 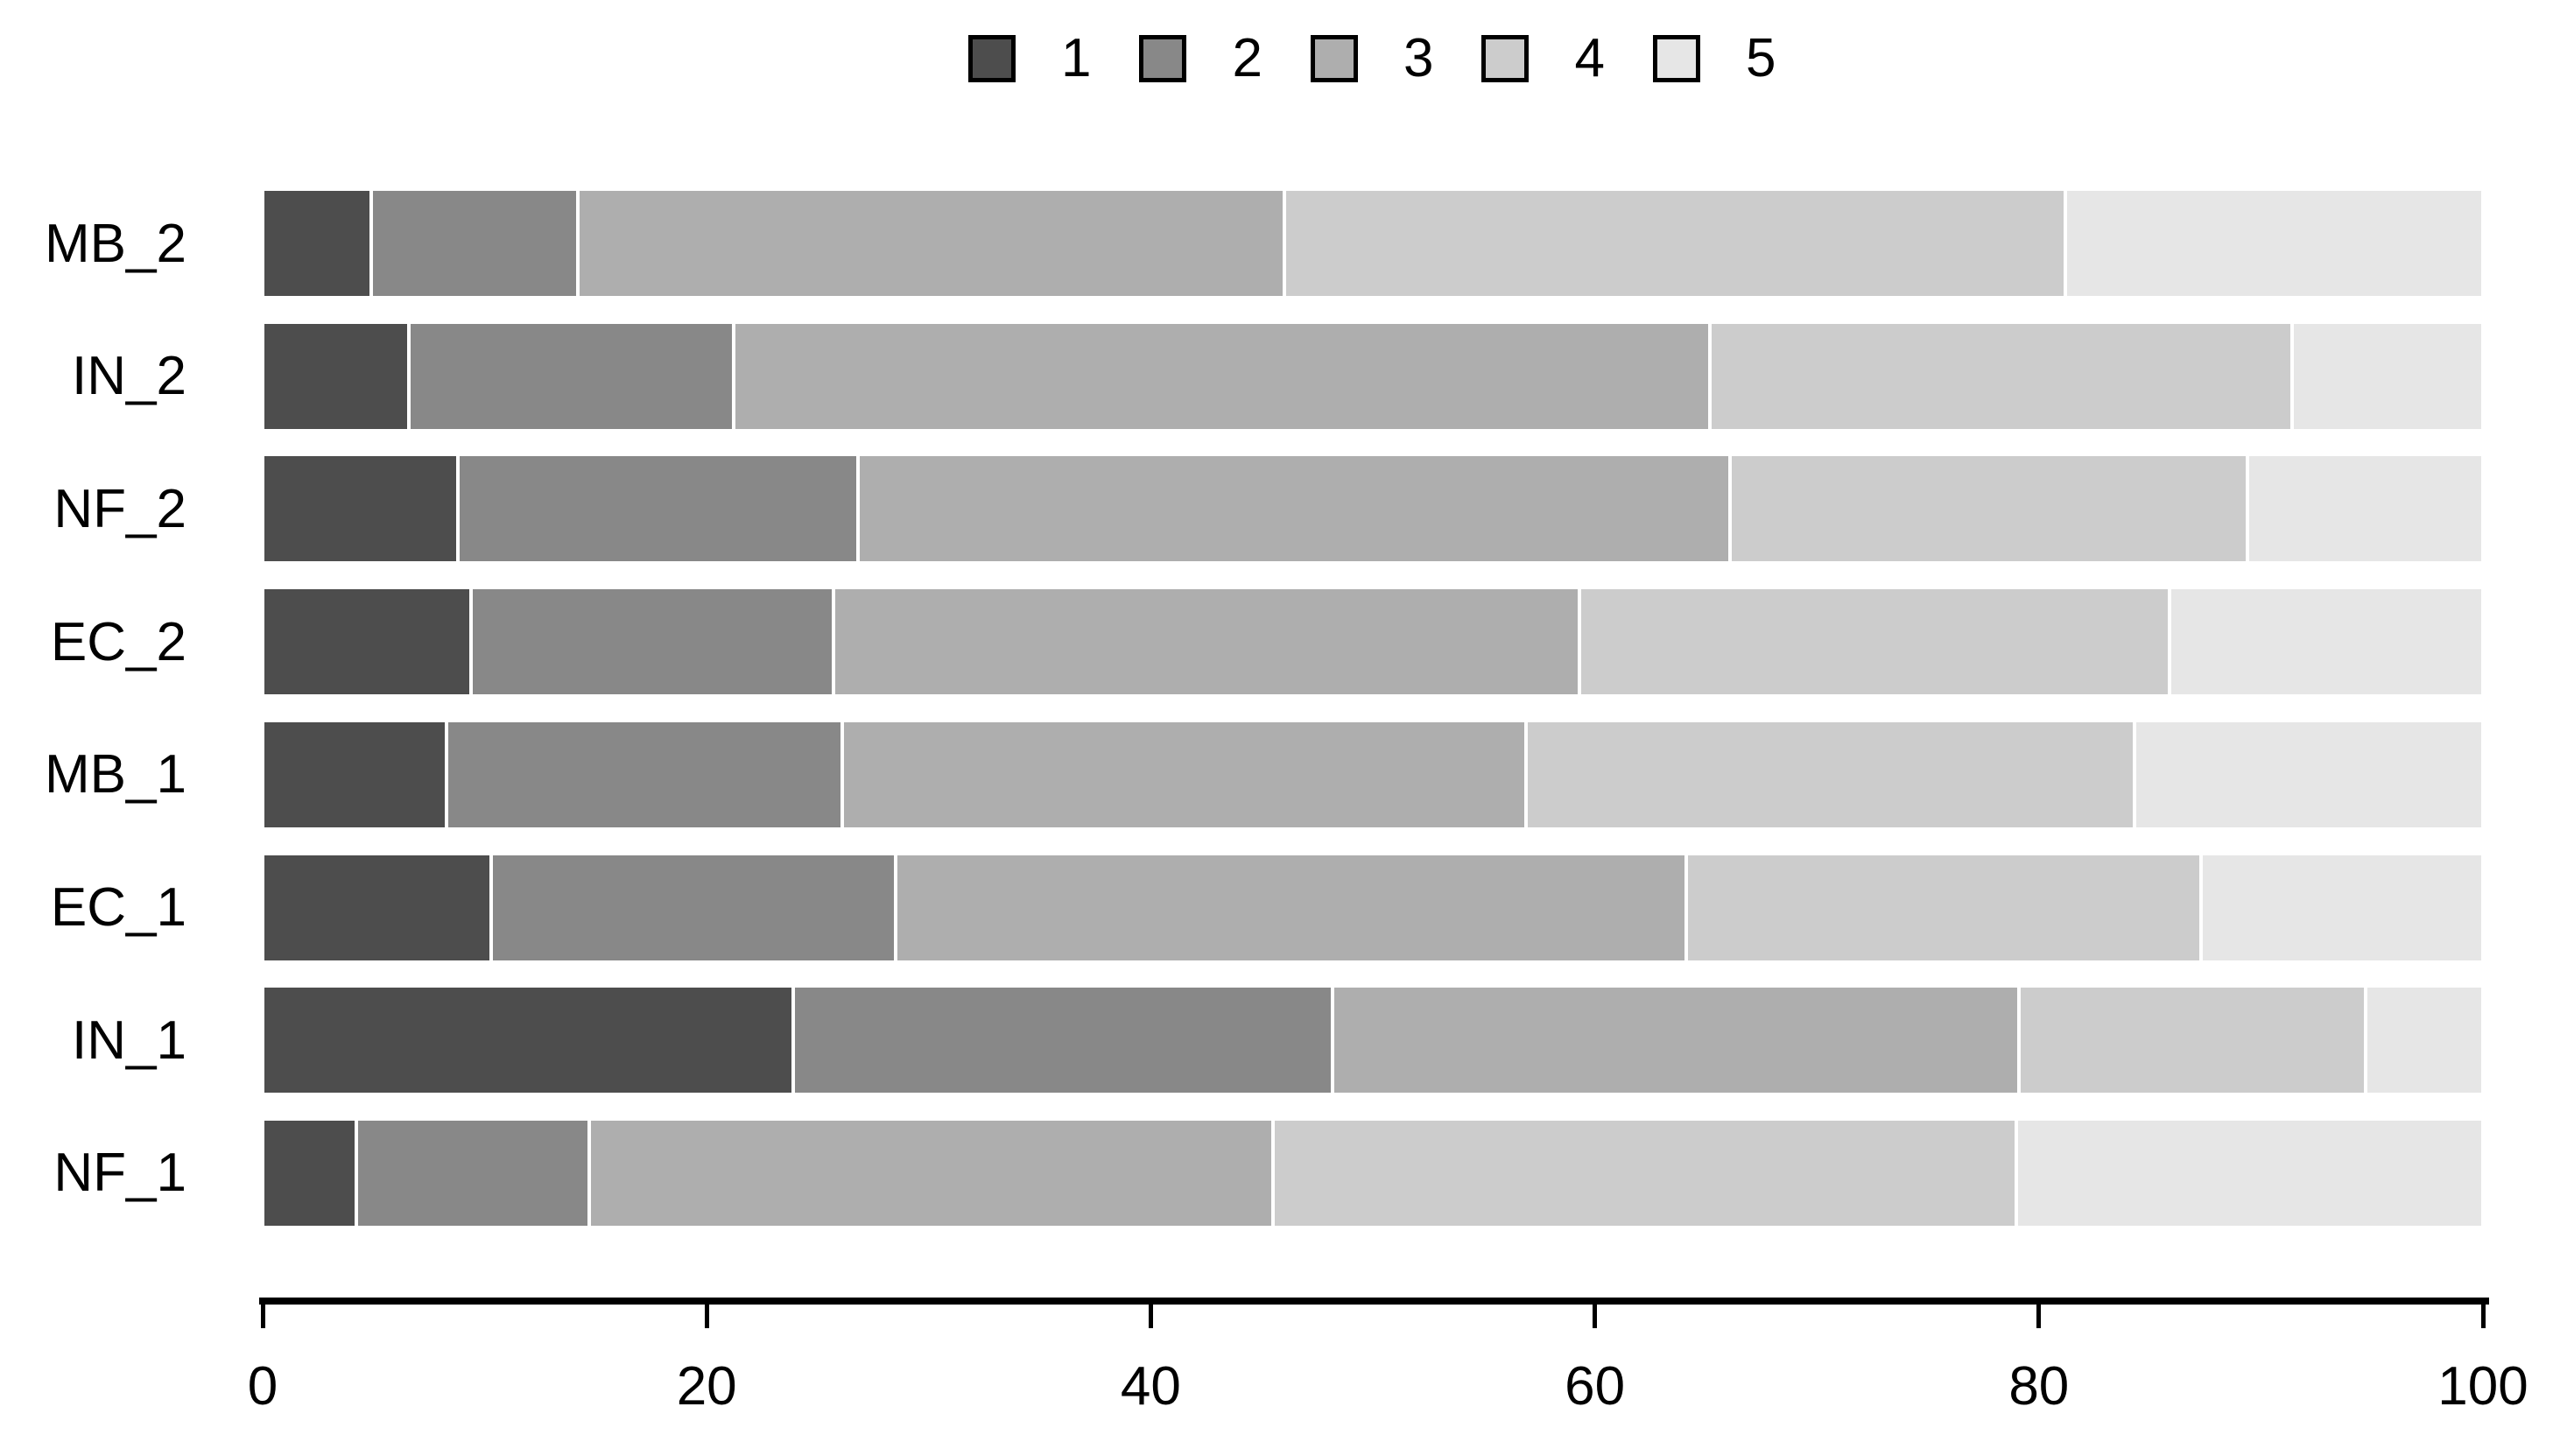 I want to click on y-label-EC_1: EC_1, so click(x=118, y=908).